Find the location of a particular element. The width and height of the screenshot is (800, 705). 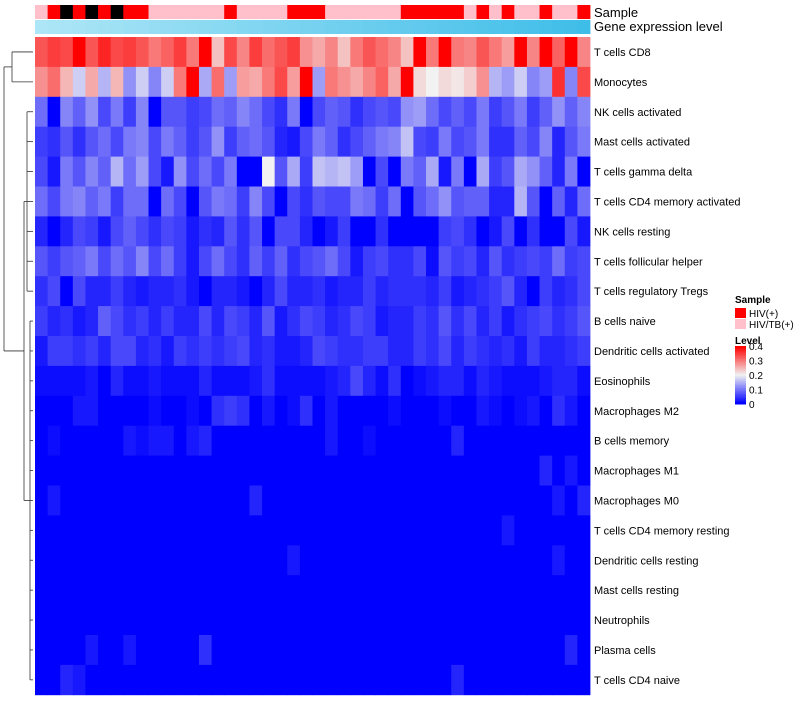

sample-track-label: Sample is located at coordinates (616, 12).